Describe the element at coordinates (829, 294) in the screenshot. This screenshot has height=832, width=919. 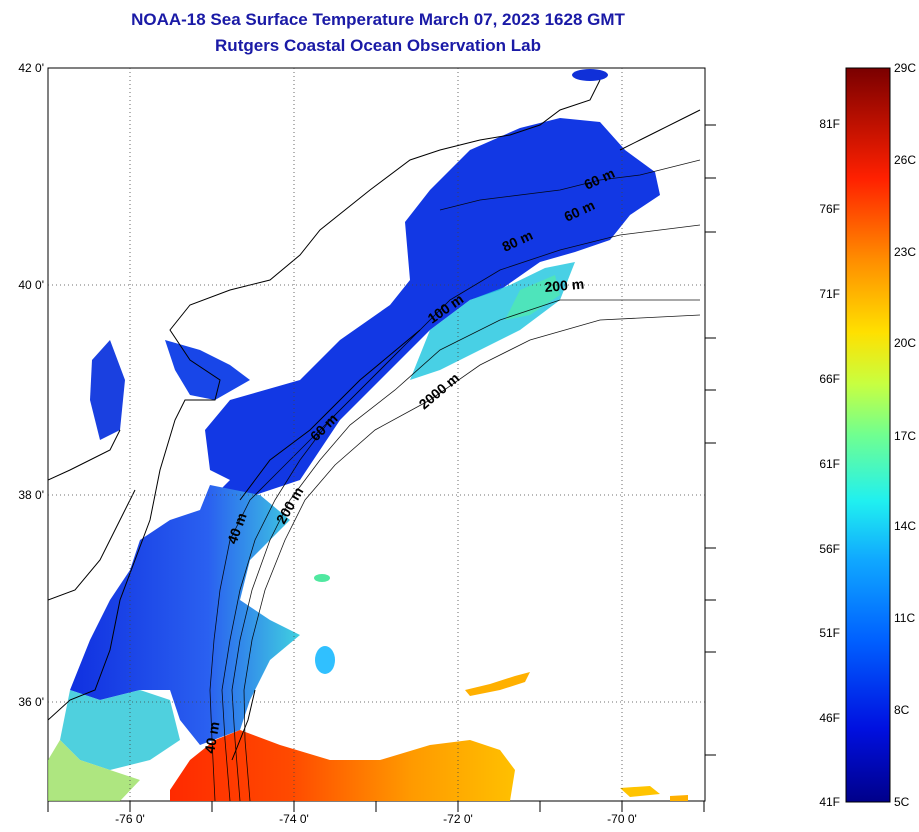
I see `colorbar-f-label: 71F` at that location.